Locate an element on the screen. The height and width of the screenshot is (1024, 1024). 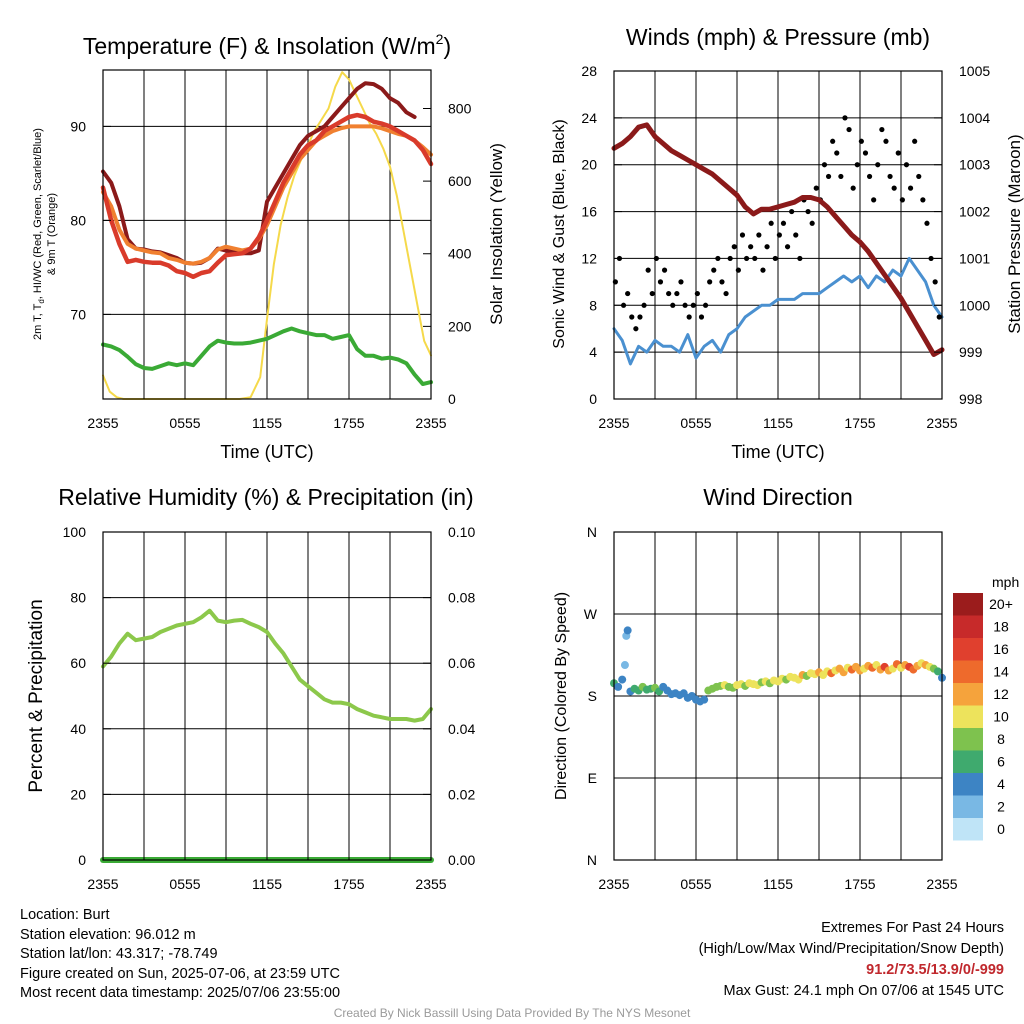
y-tick-label: 60 is located at coordinates (78, 663).